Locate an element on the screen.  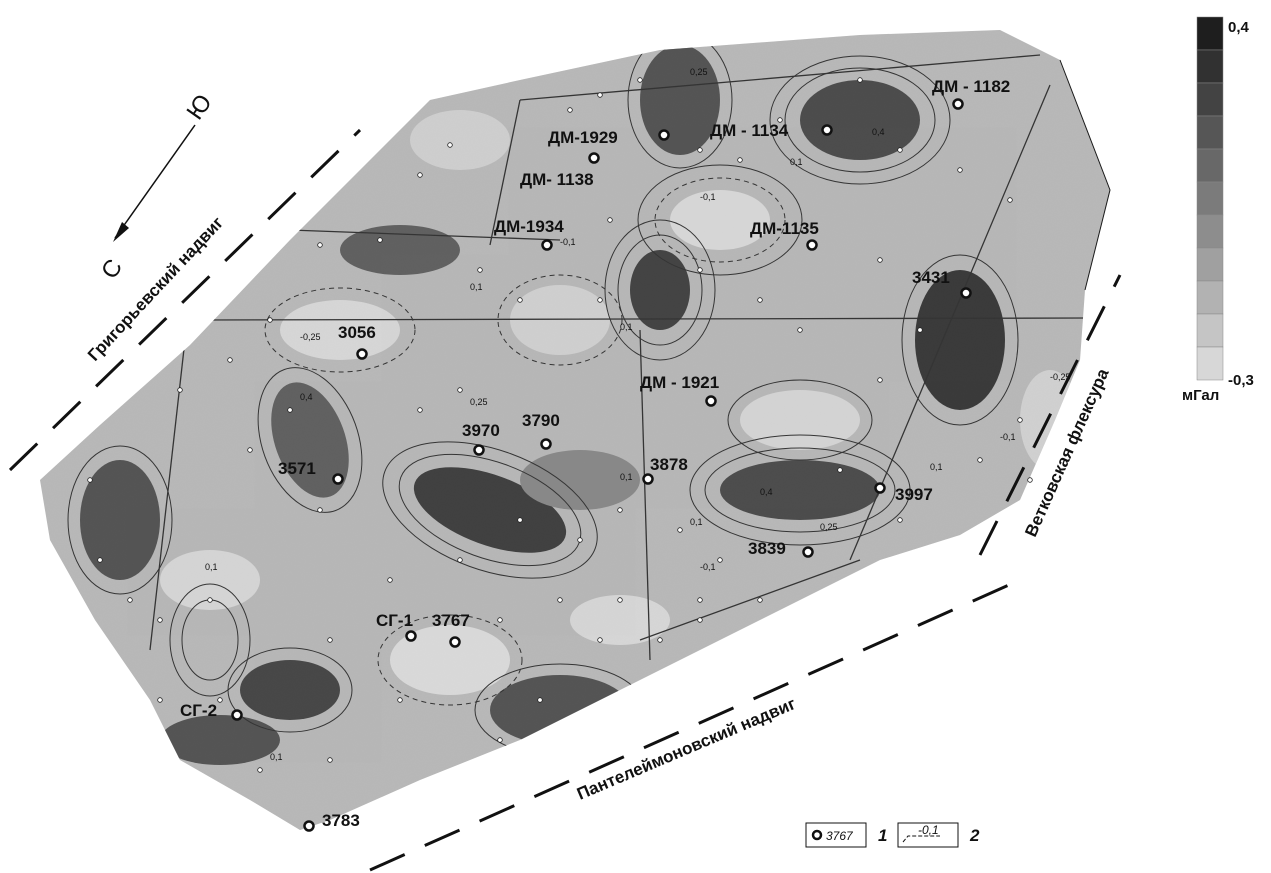
contour-value-label: 0,4 is located at coordinates (878, 132).